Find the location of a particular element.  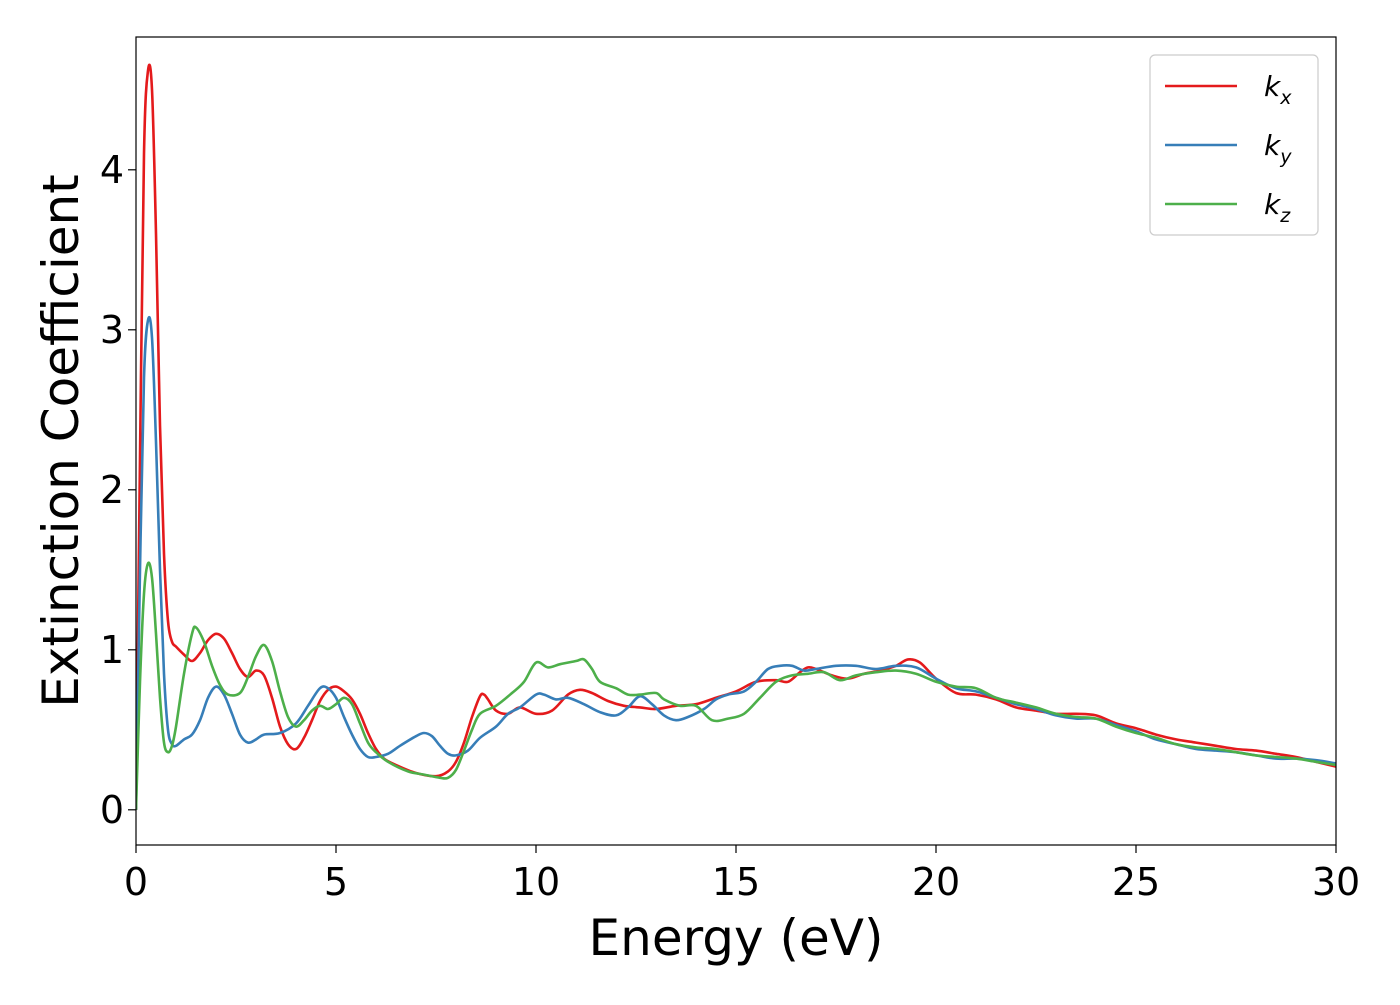

y-tick-label: 1 is located at coordinates (112, 650).